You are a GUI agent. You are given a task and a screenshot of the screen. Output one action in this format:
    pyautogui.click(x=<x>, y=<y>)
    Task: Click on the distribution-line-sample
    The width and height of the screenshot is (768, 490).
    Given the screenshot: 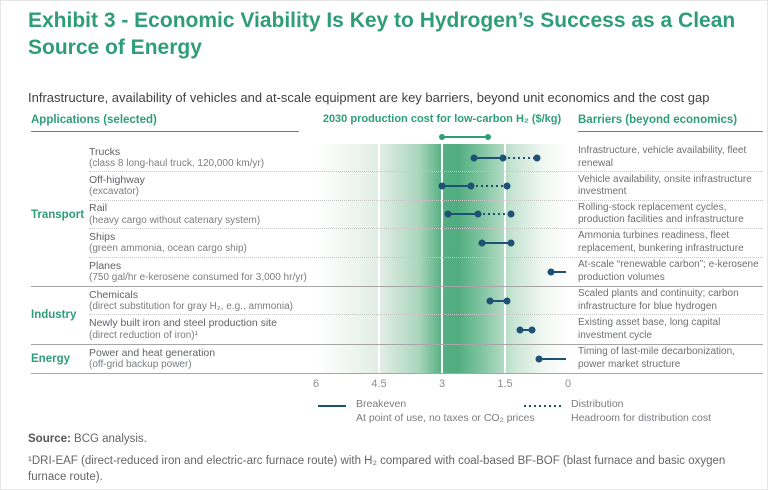 What is the action you would take?
    pyautogui.click(x=543, y=406)
    